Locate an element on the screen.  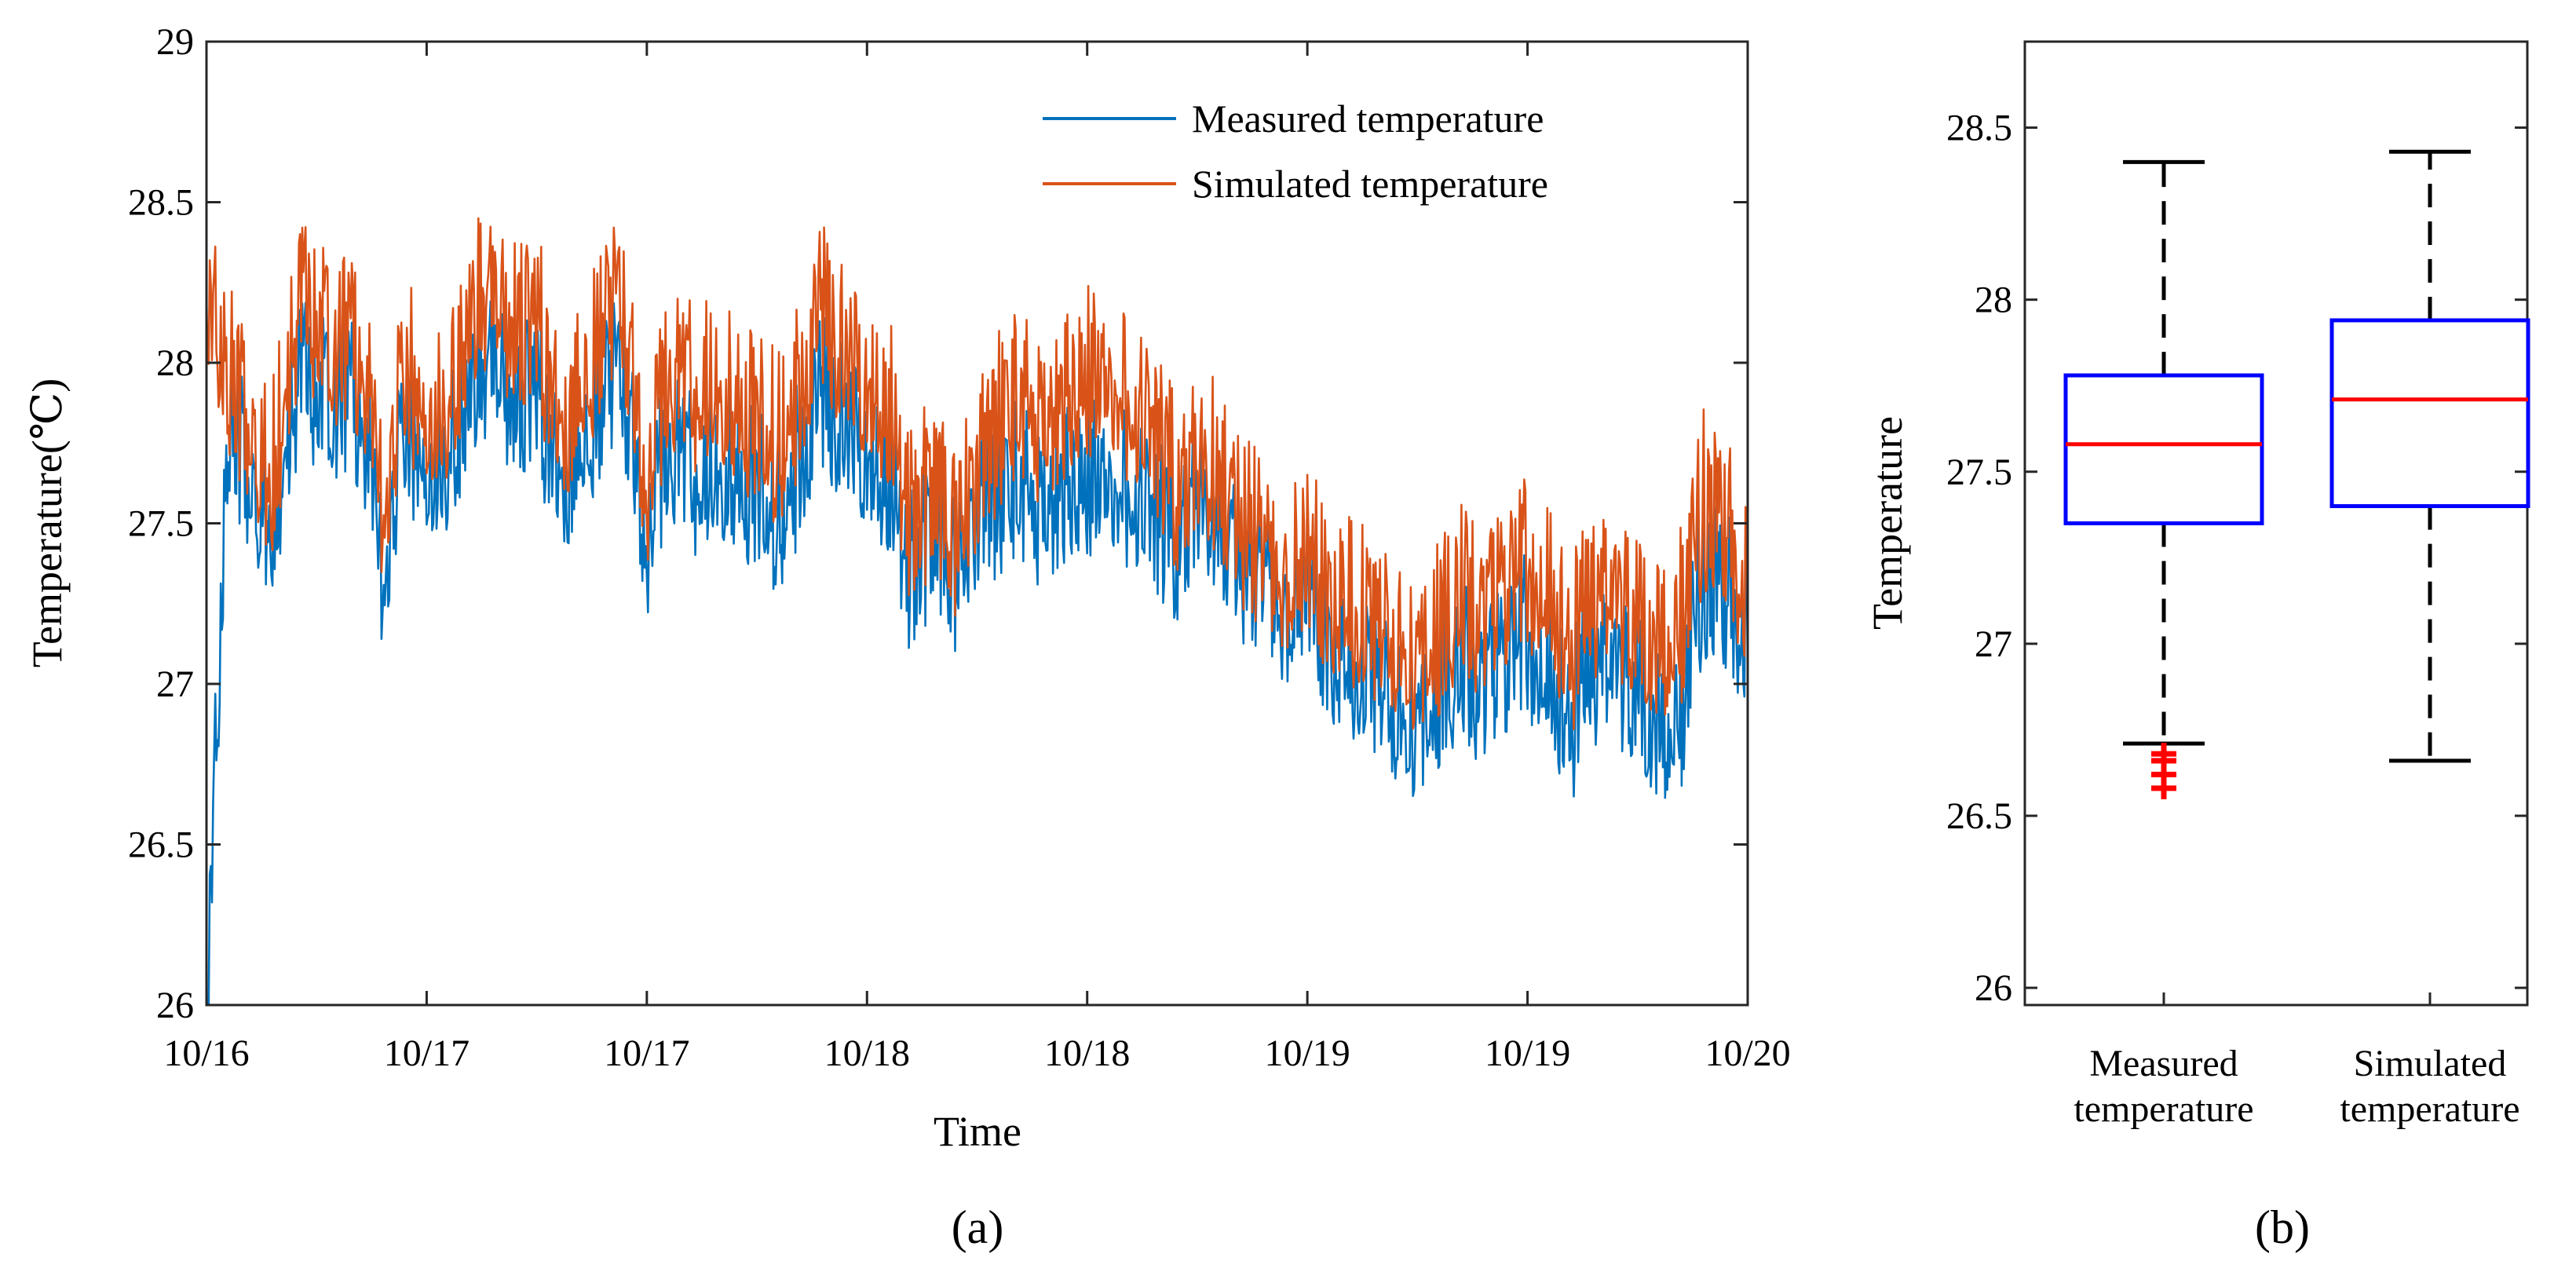
y-tick-label: 26 is located at coordinates (175, 1006).